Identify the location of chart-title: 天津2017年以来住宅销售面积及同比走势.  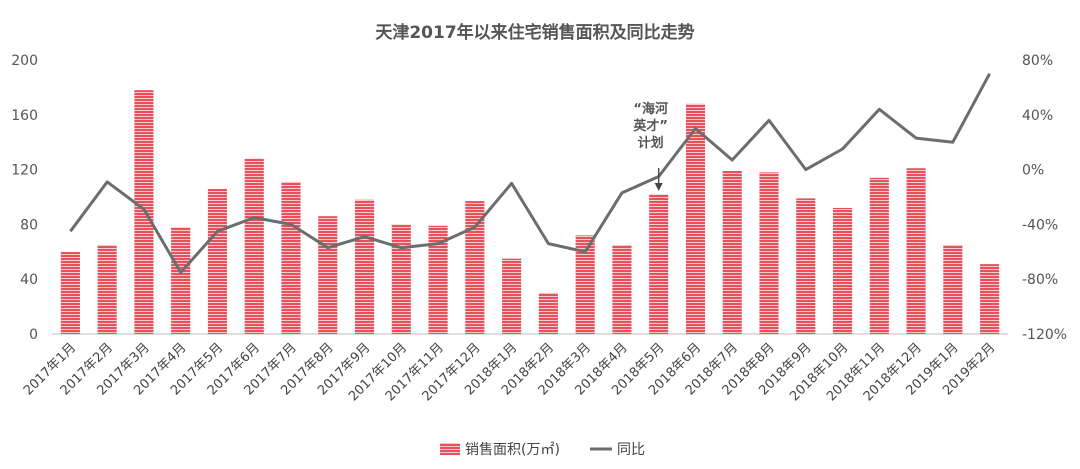
(534, 32).